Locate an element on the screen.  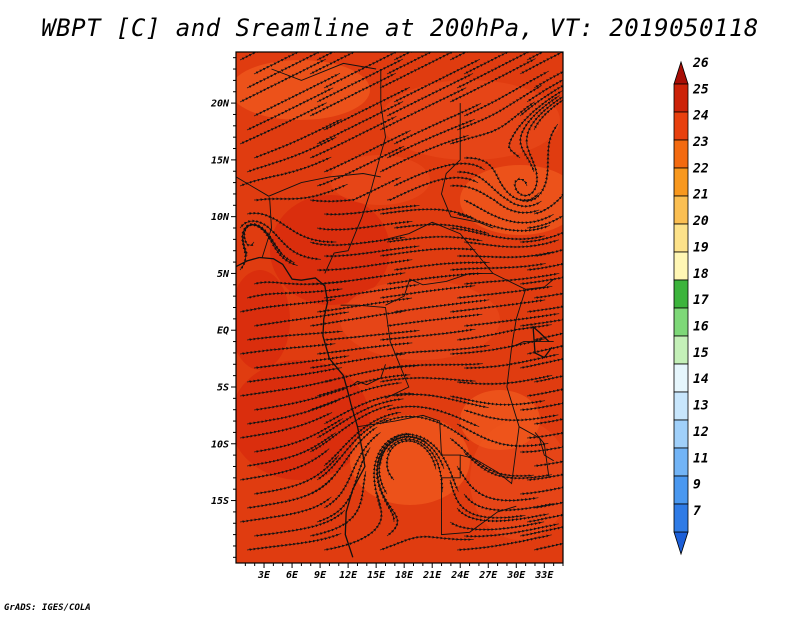
x-tick-label: 33E is located at coordinates (544, 575).